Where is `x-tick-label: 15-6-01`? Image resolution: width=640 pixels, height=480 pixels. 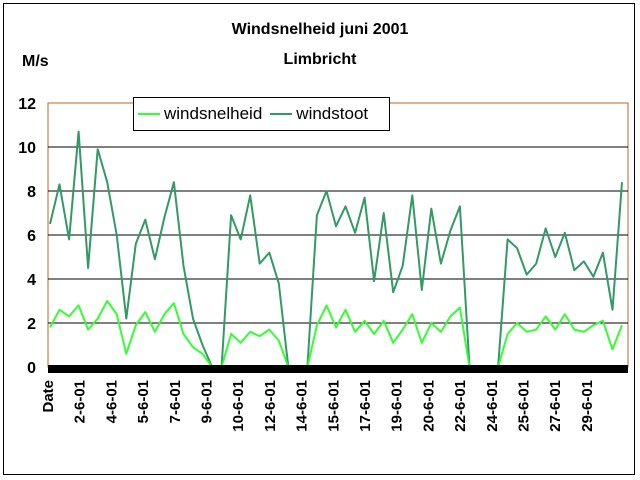 x-tick-label: 15-6-01 is located at coordinates (333, 406).